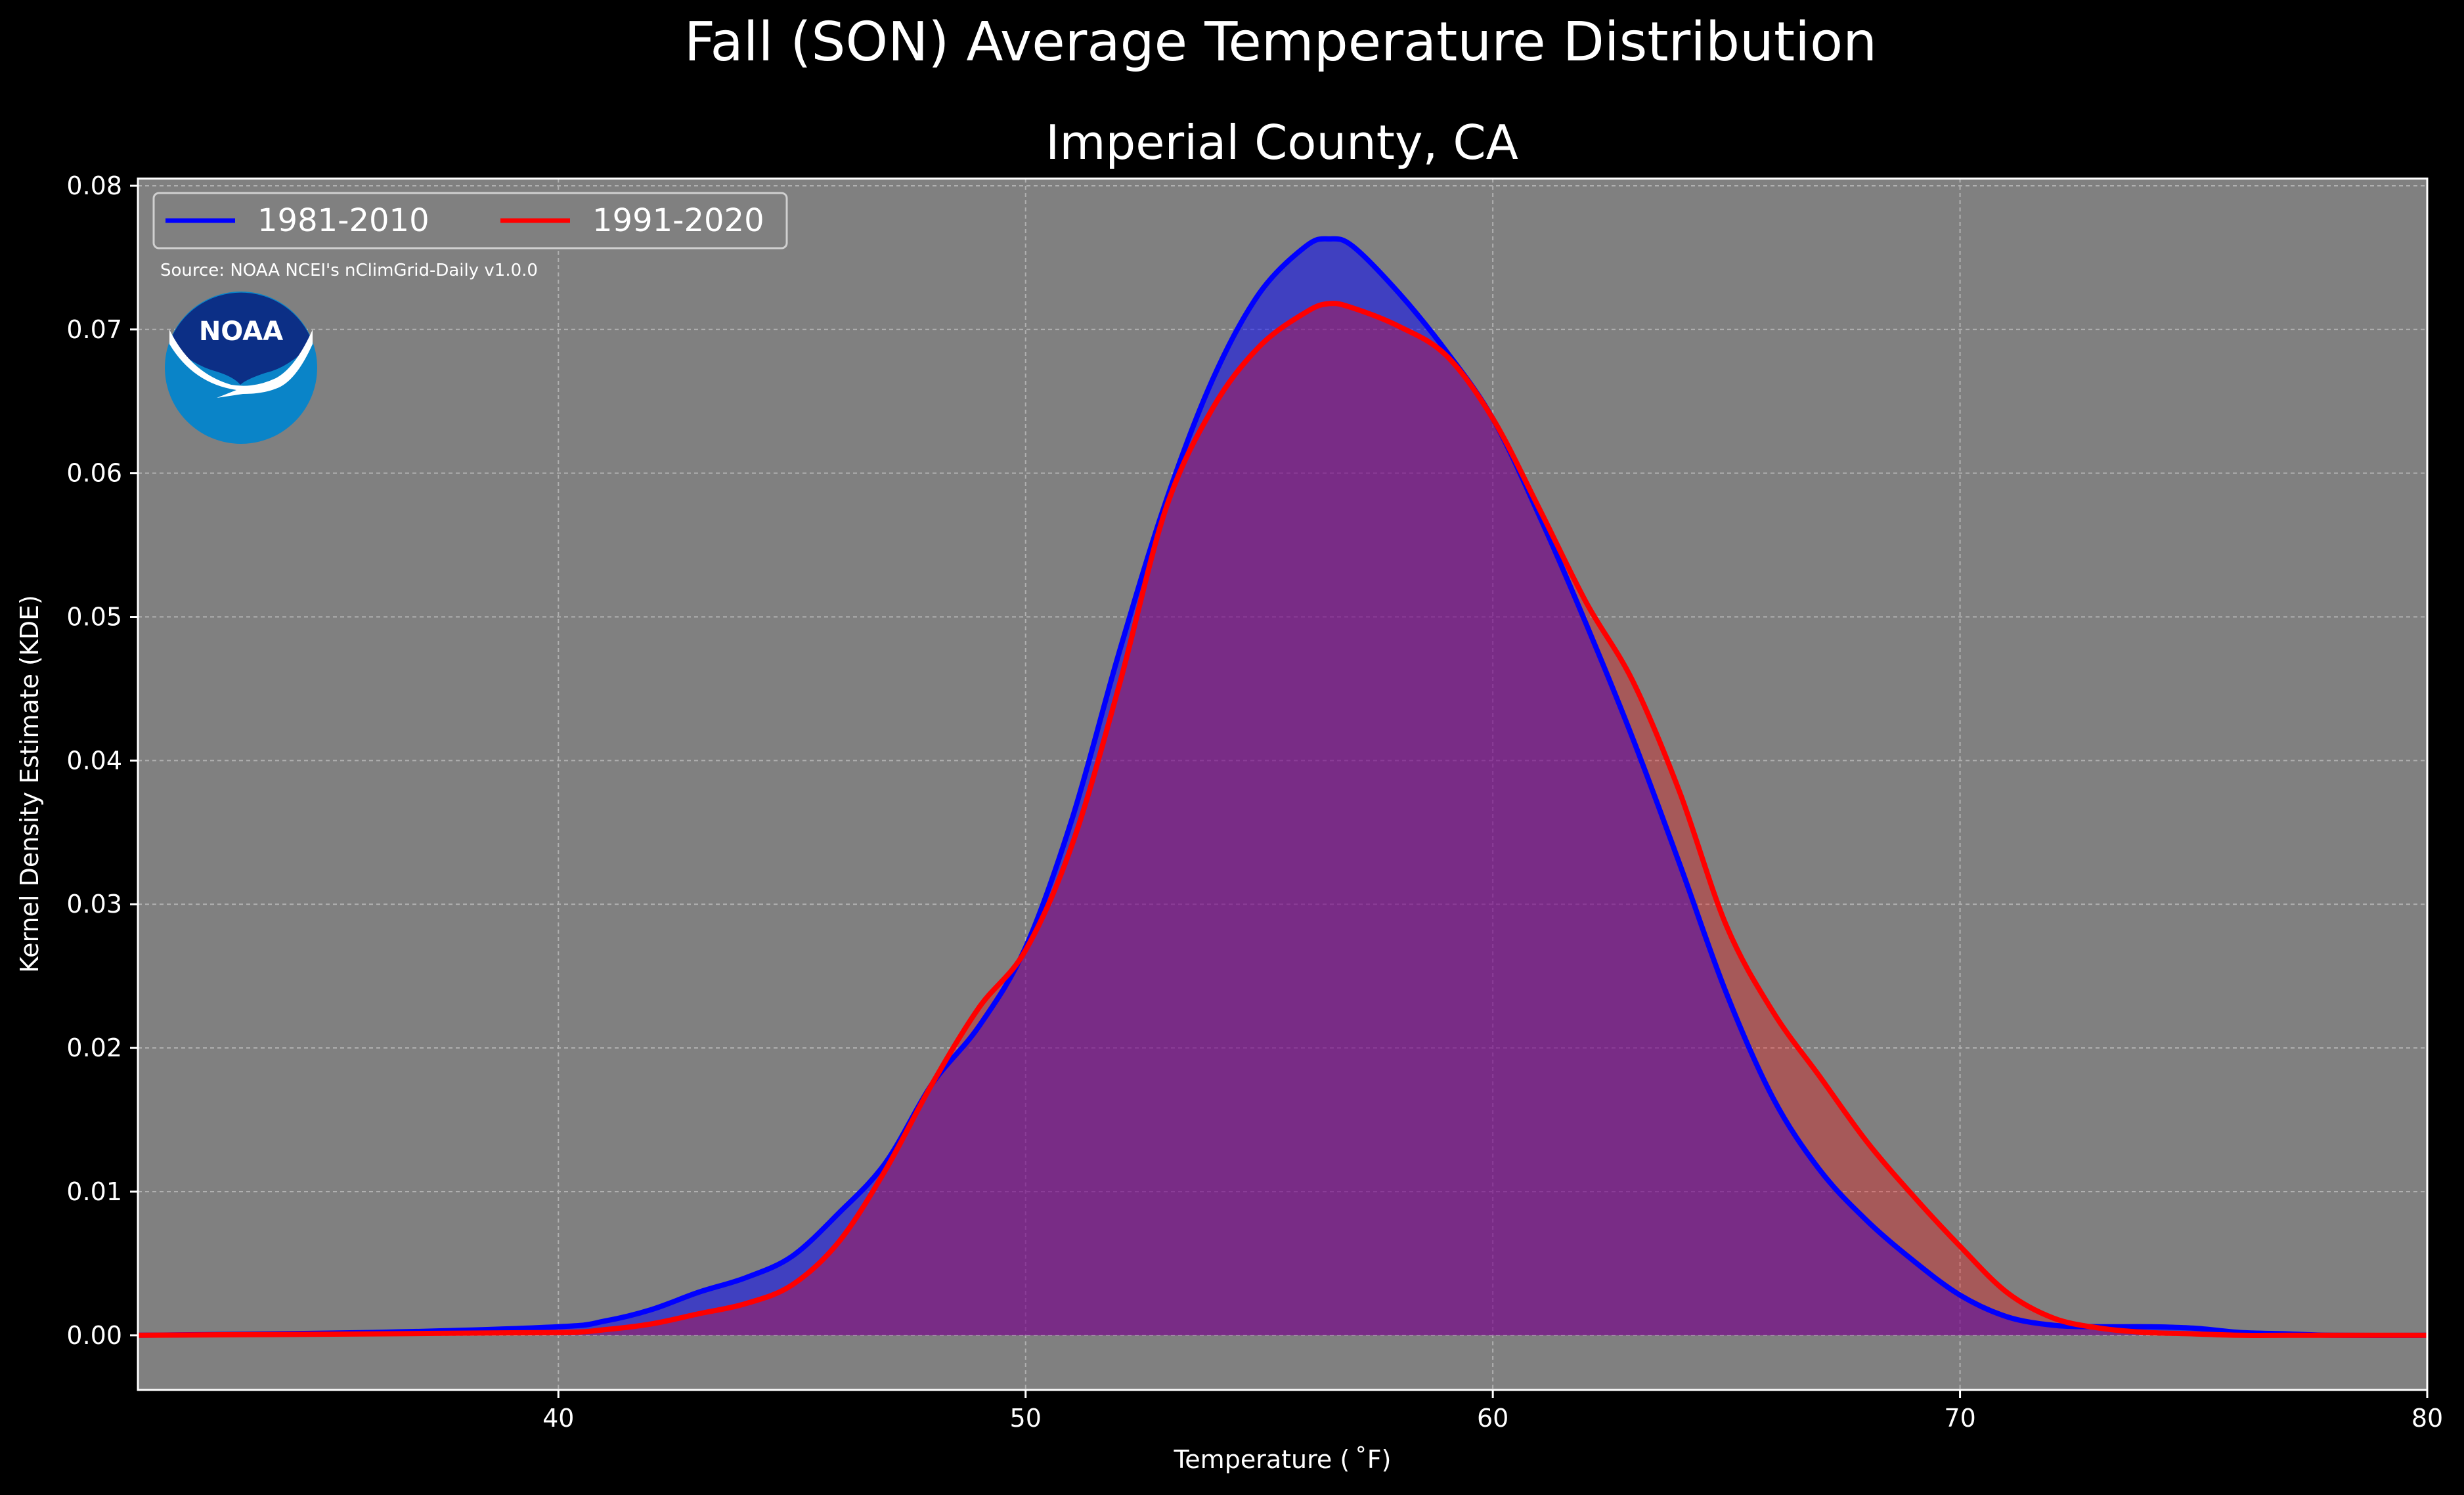 The height and width of the screenshot is (1495, 2464). I want to click on y-tick-label: 0.02, so click(94, 1047).